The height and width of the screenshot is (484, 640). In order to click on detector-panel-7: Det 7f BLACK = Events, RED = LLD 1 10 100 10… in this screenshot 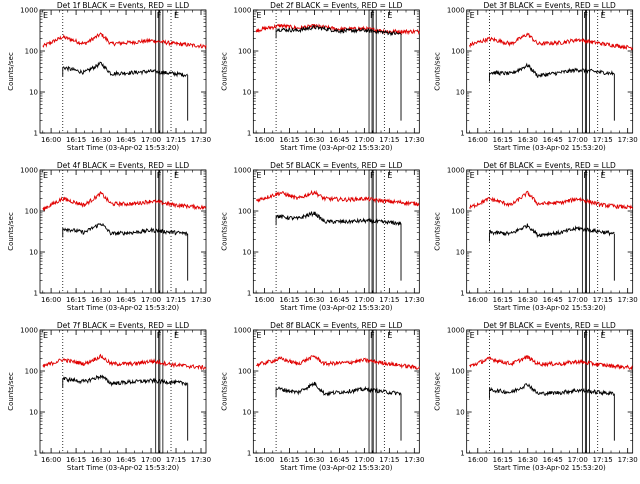, I will do `click(109, 396)`.